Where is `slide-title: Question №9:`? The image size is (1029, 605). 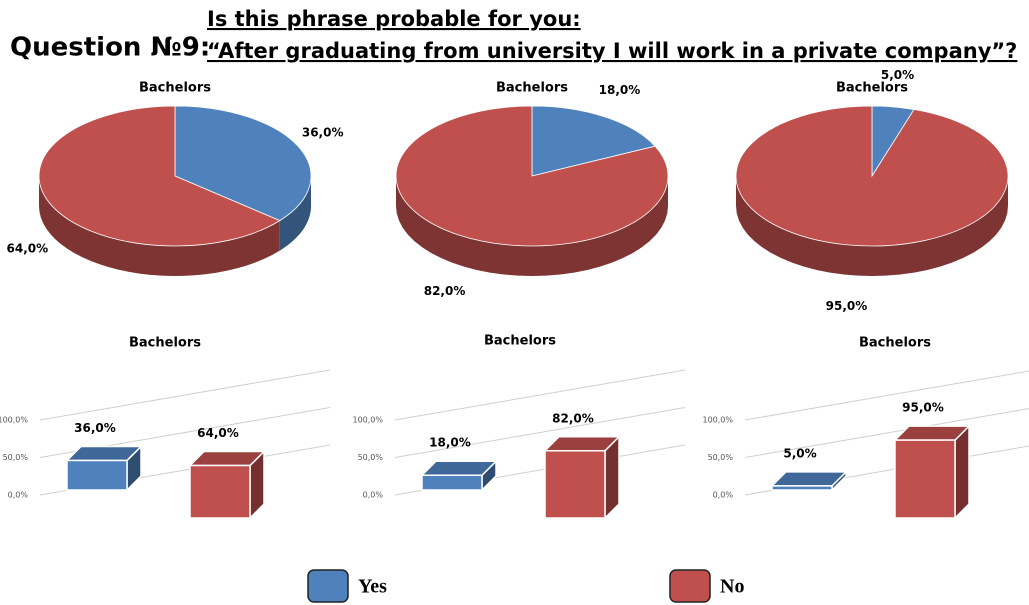
slide-title: Question №9: is located at coordinates (110, 48).